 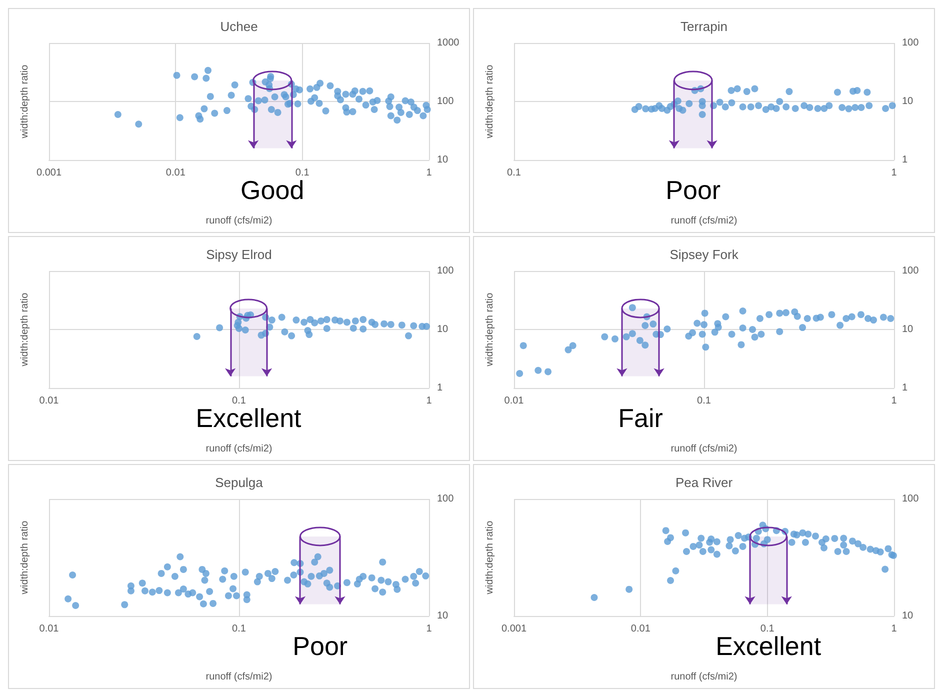 What do you see at coordinates (641, 418) in the screenshot?
I see `legend-label: Fair` at bounding box center [641, 418].